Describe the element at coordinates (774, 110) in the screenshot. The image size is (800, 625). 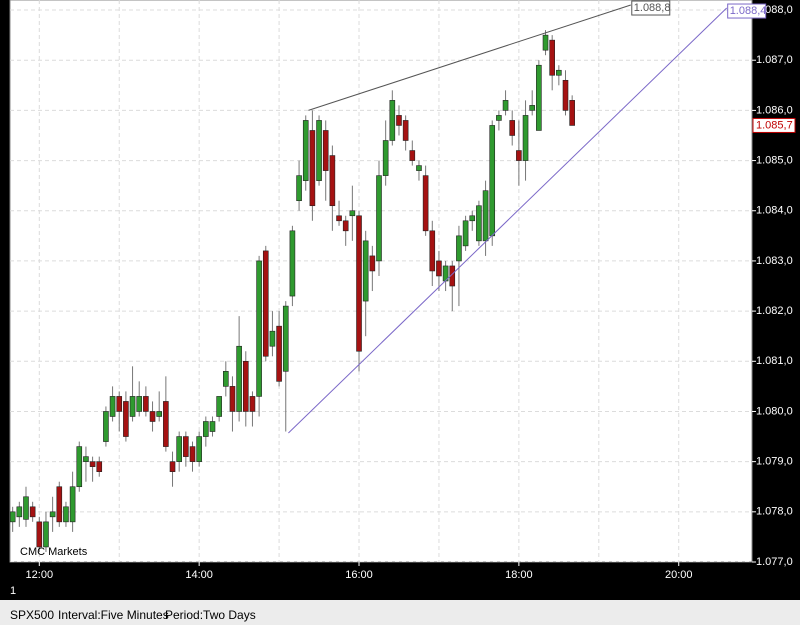
I see `y-tick-label: 1.086,0` at that location.